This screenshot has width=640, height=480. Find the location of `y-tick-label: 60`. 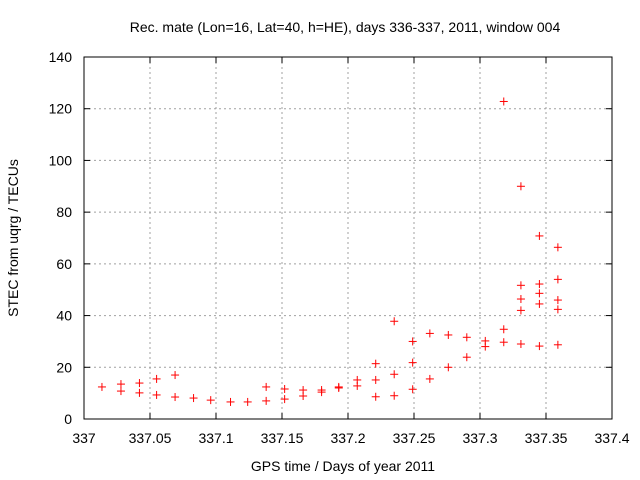

y-tick-label: 60 is located at coordinates (64, 264).